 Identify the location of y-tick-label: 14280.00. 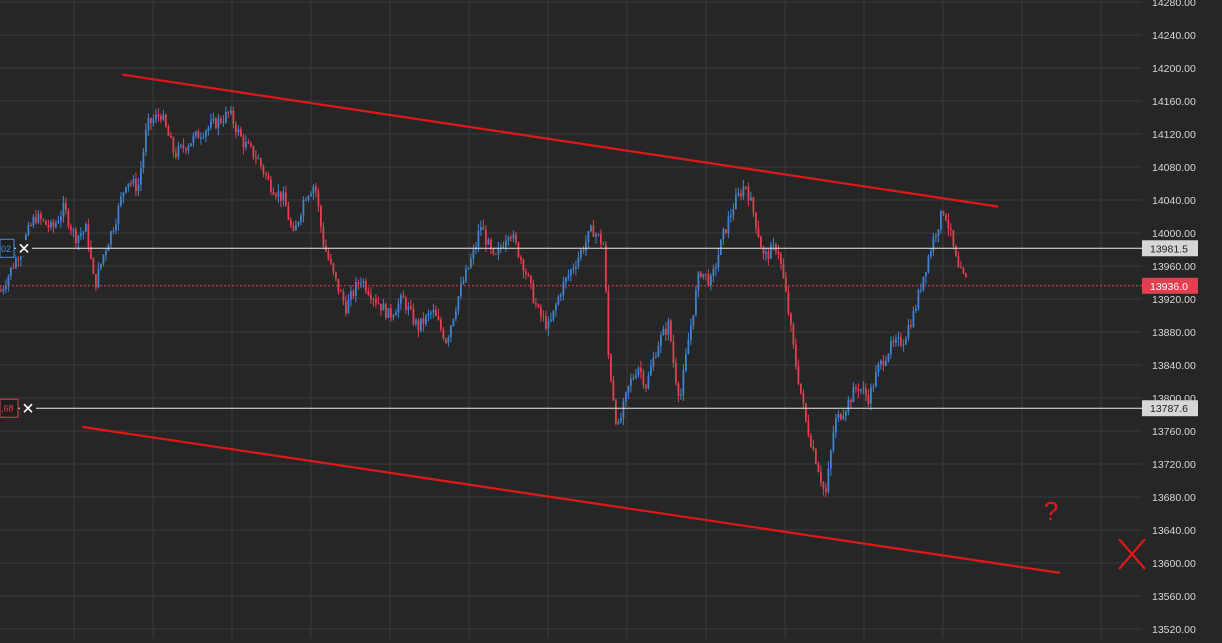
(1174, 4).